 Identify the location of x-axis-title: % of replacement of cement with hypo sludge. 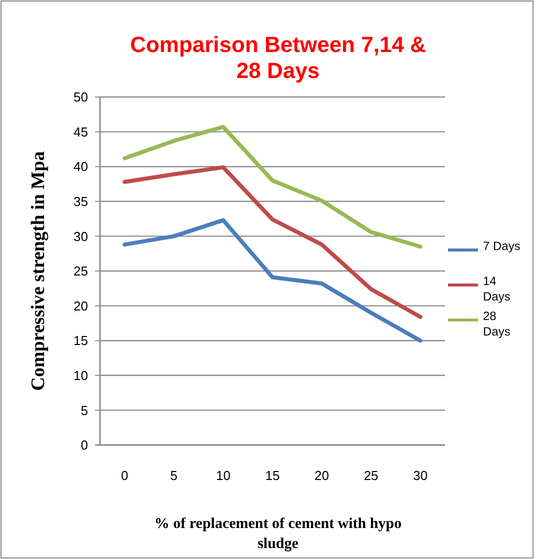
(278, 534).